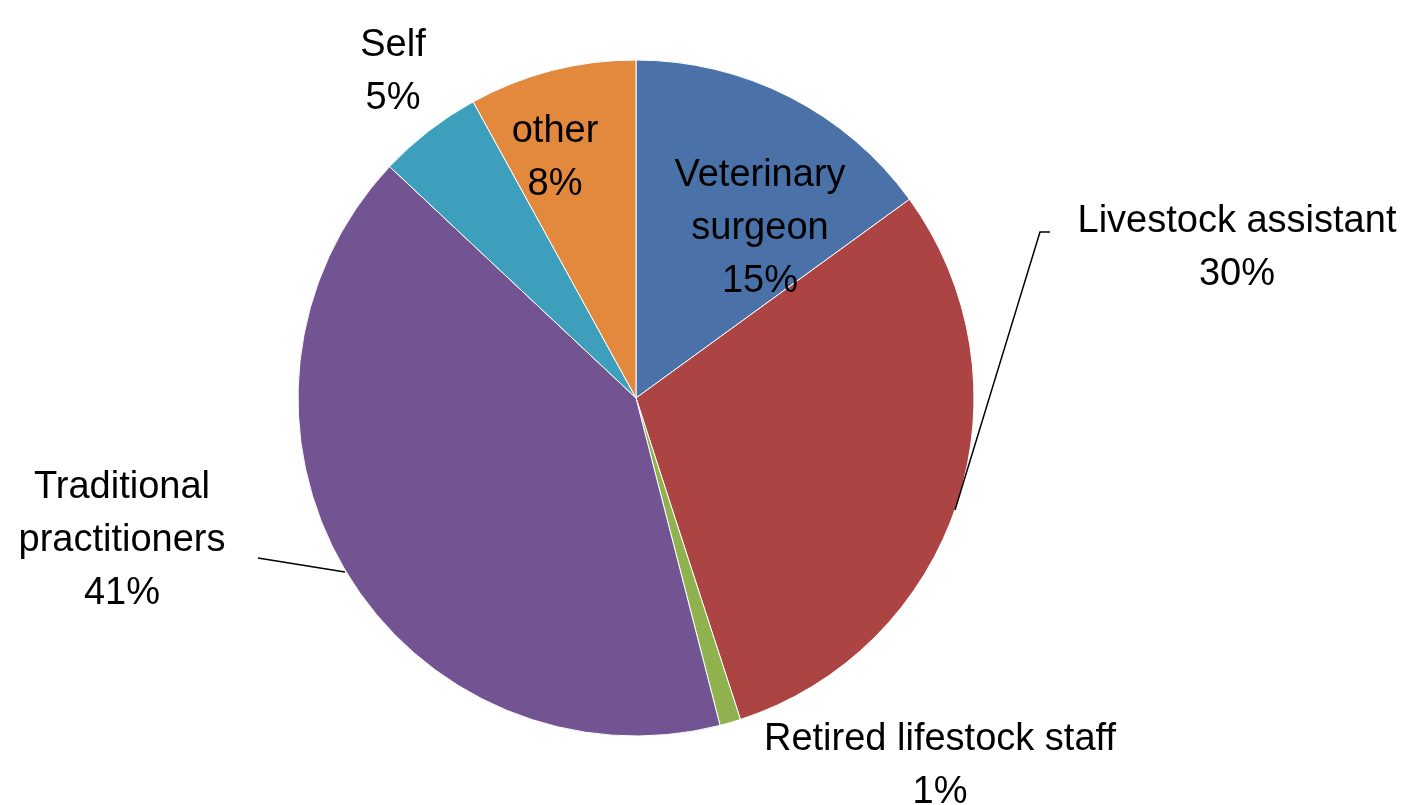  I want to click on slice-label: Traditional practitioners, so click(122, 511).